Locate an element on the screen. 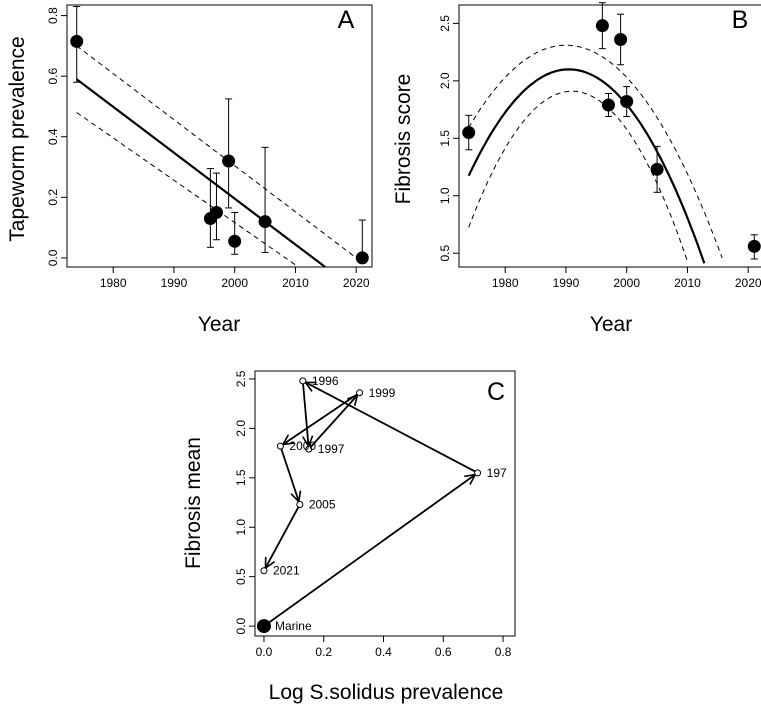  panel-a-fit-line is located at coordinates (201, 173).